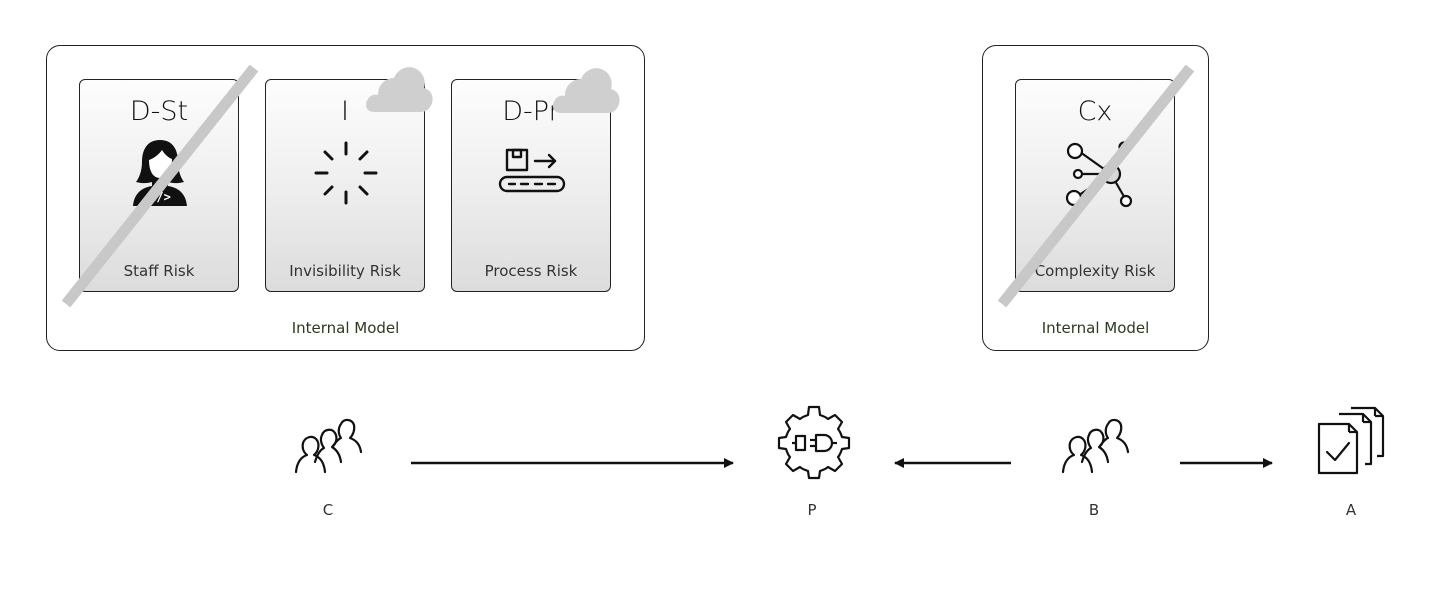  Describe the element at coordinates (1351, 510) in the screenshot. I see `node-label-a: A` at that location.